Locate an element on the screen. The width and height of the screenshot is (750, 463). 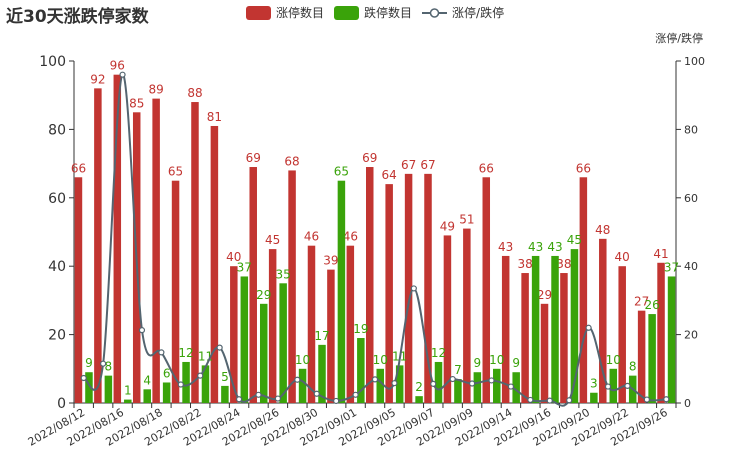
data-label-limit-down: 7 is located at coordinates (458, 370).